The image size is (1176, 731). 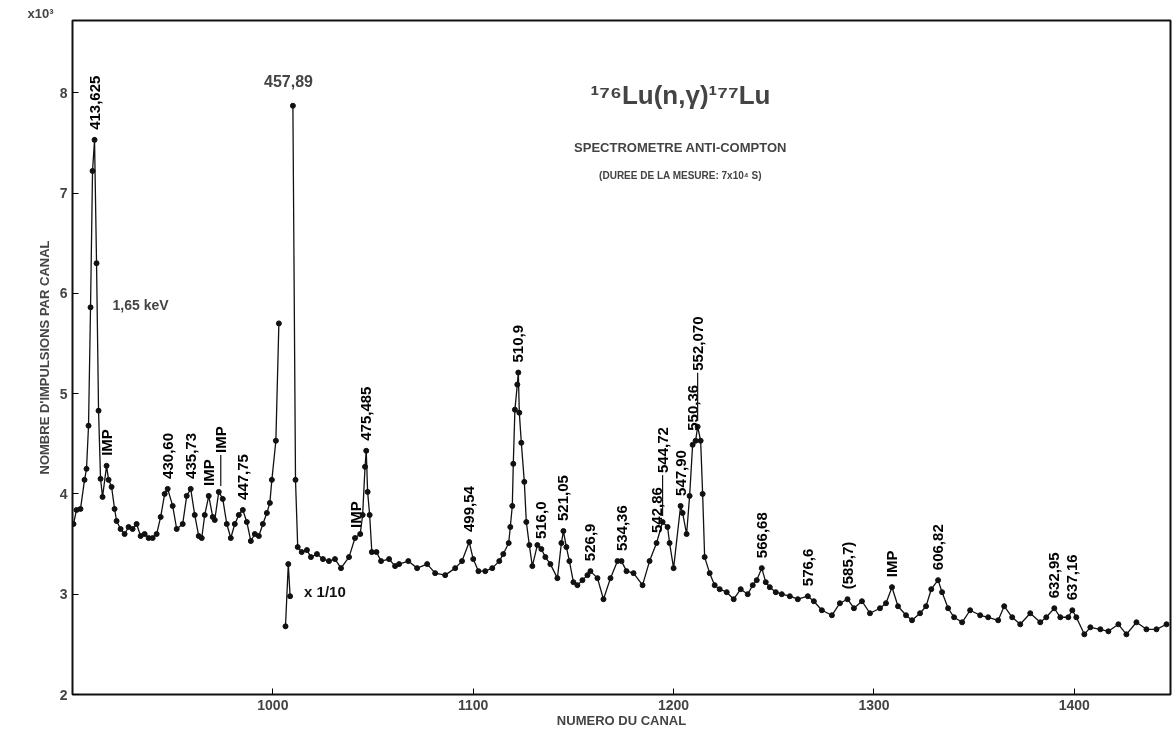 What do you see at coordinates (590, 542) in the screenshot?
I see `annotation: 526,9` at bounding box center [590, 542].